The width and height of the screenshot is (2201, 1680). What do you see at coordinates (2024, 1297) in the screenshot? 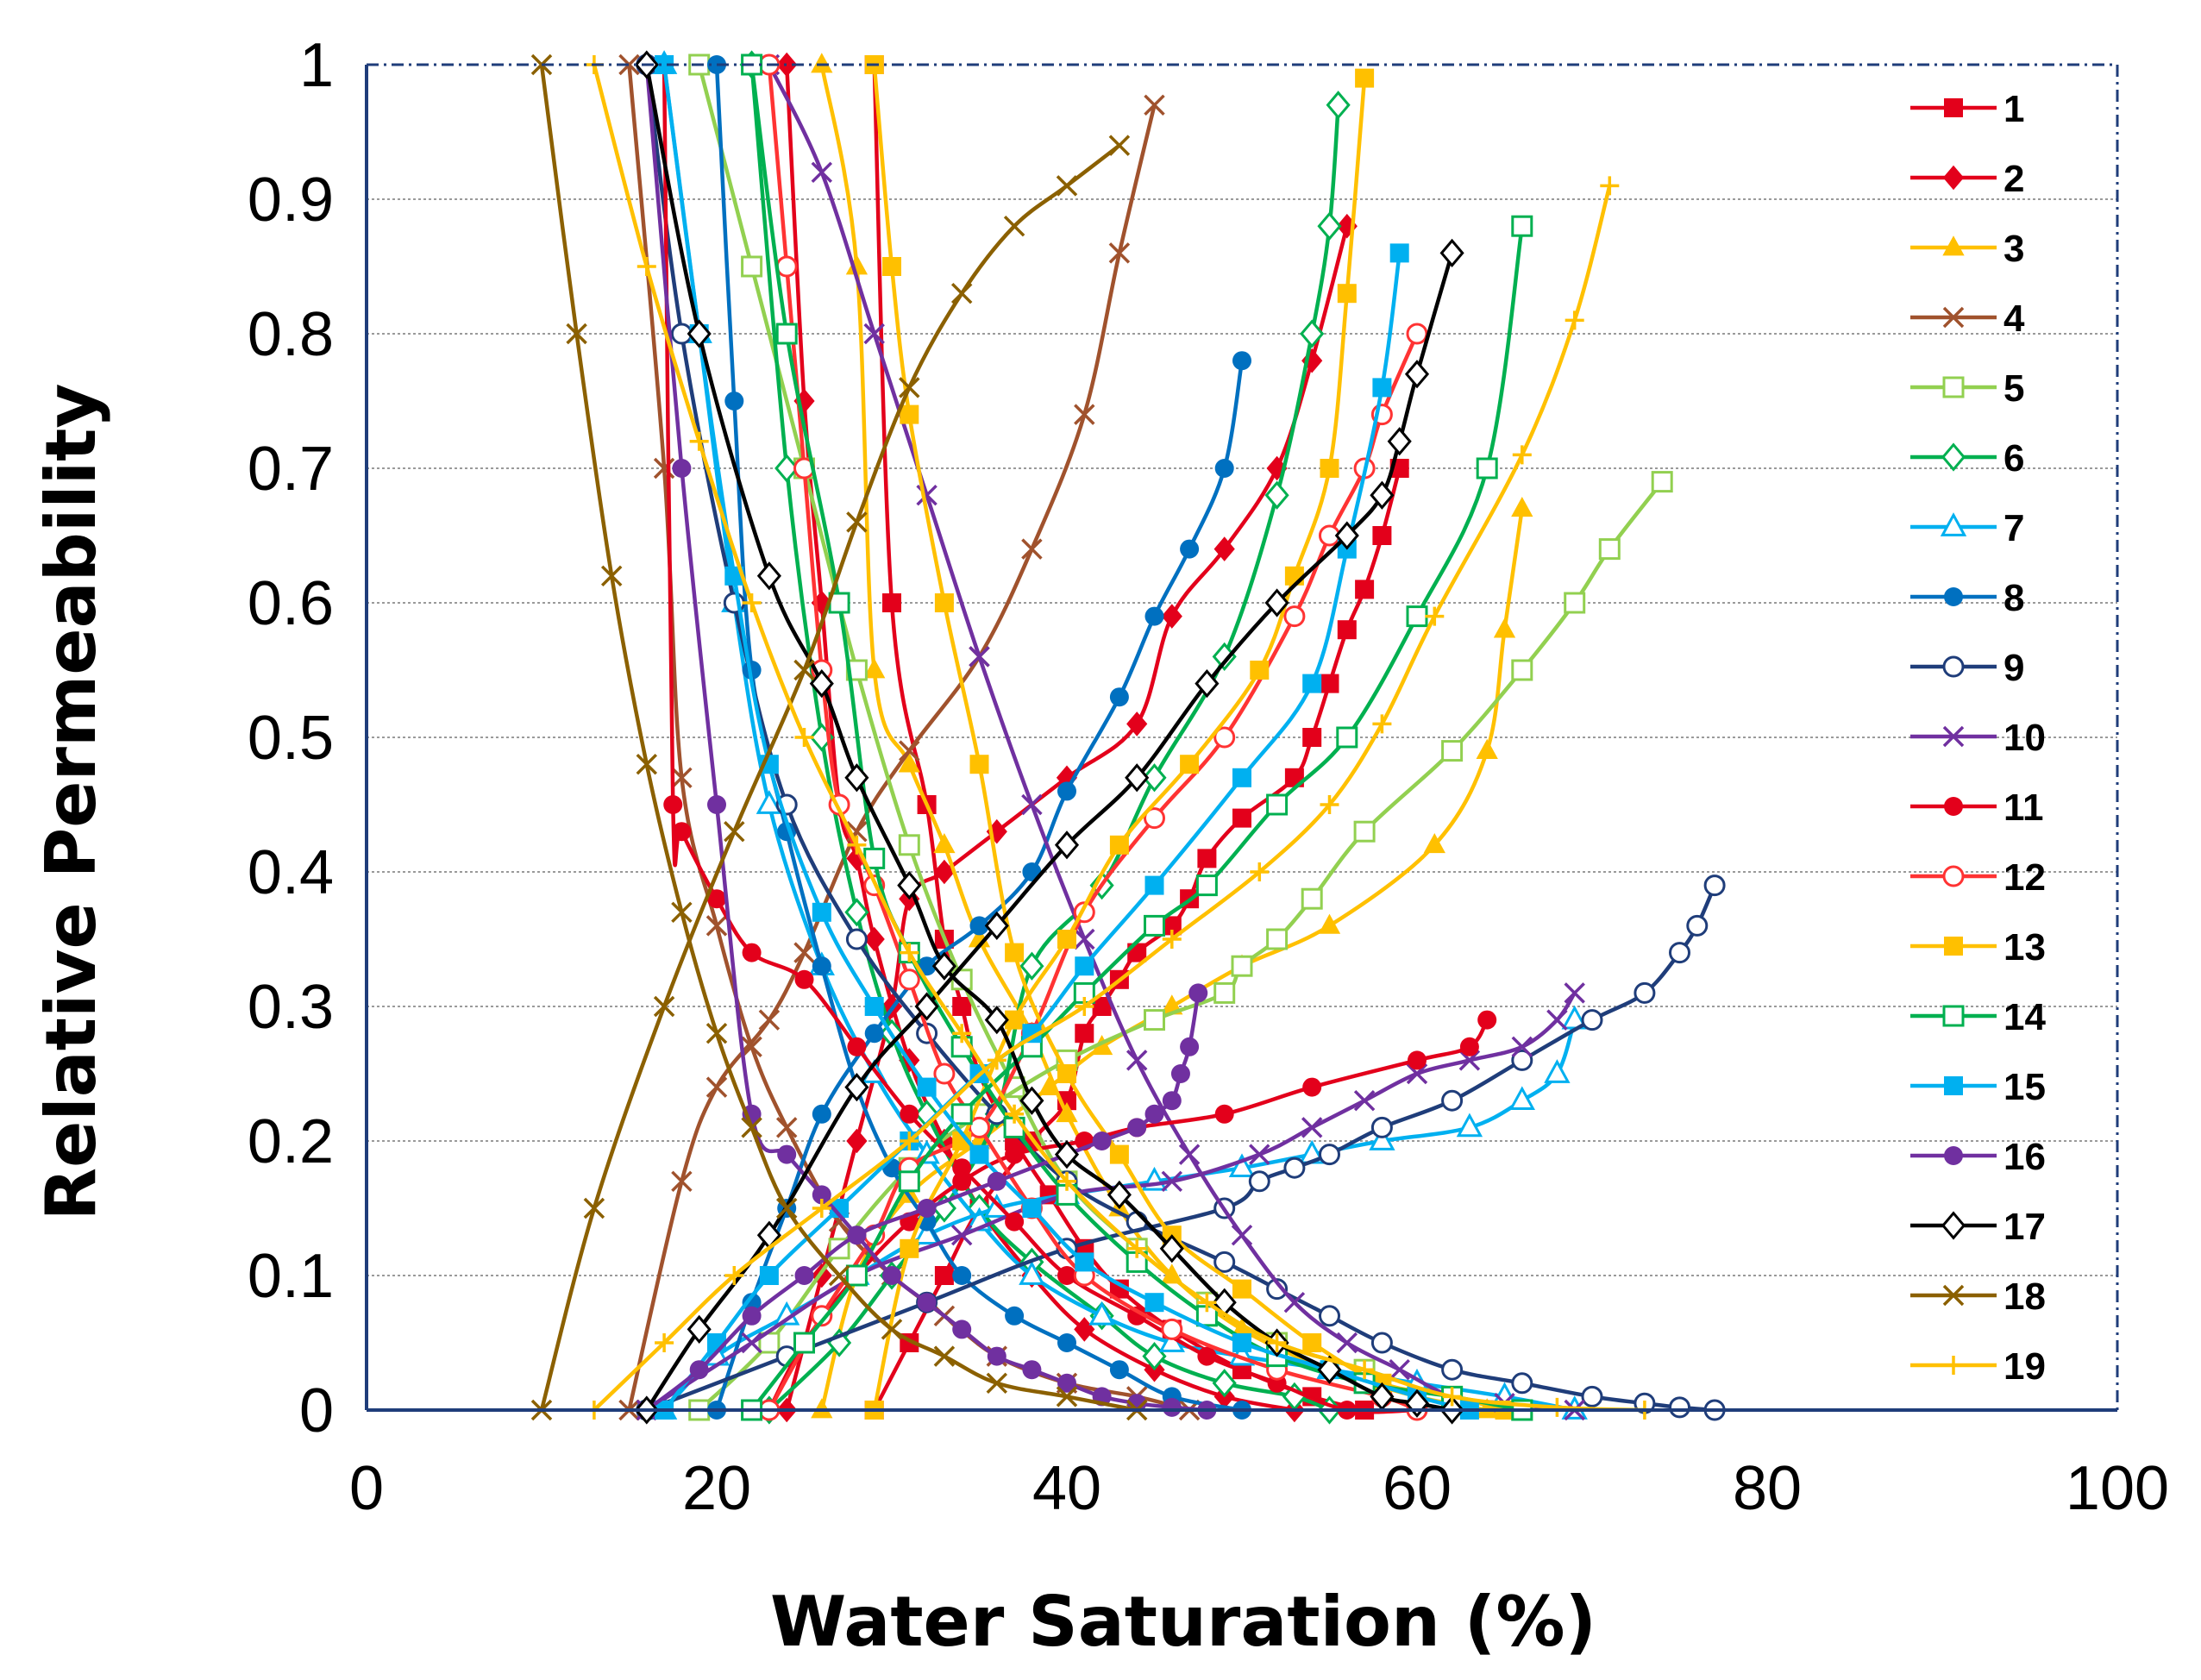
I see `legend-label: 18` at bounding box center [2024, 1297].